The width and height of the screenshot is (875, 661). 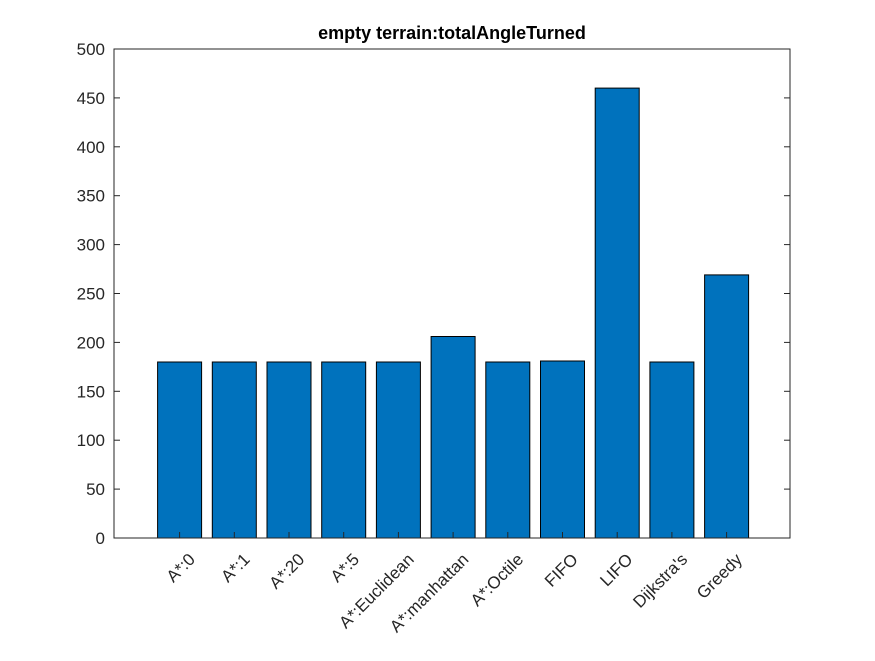 What do you see at coordinates (91, 294) in the screenshot?
I see `y-tick-label-5: 250` at bounding box center [91, 294].